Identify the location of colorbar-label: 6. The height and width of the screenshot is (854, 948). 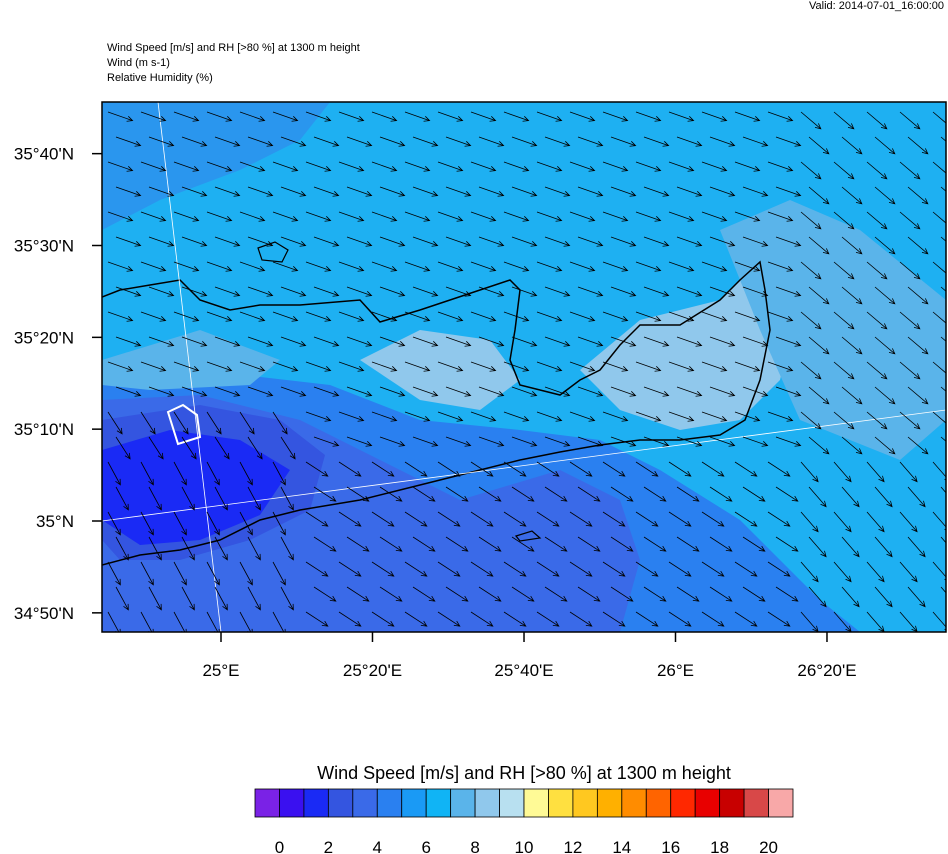
(425, 846).